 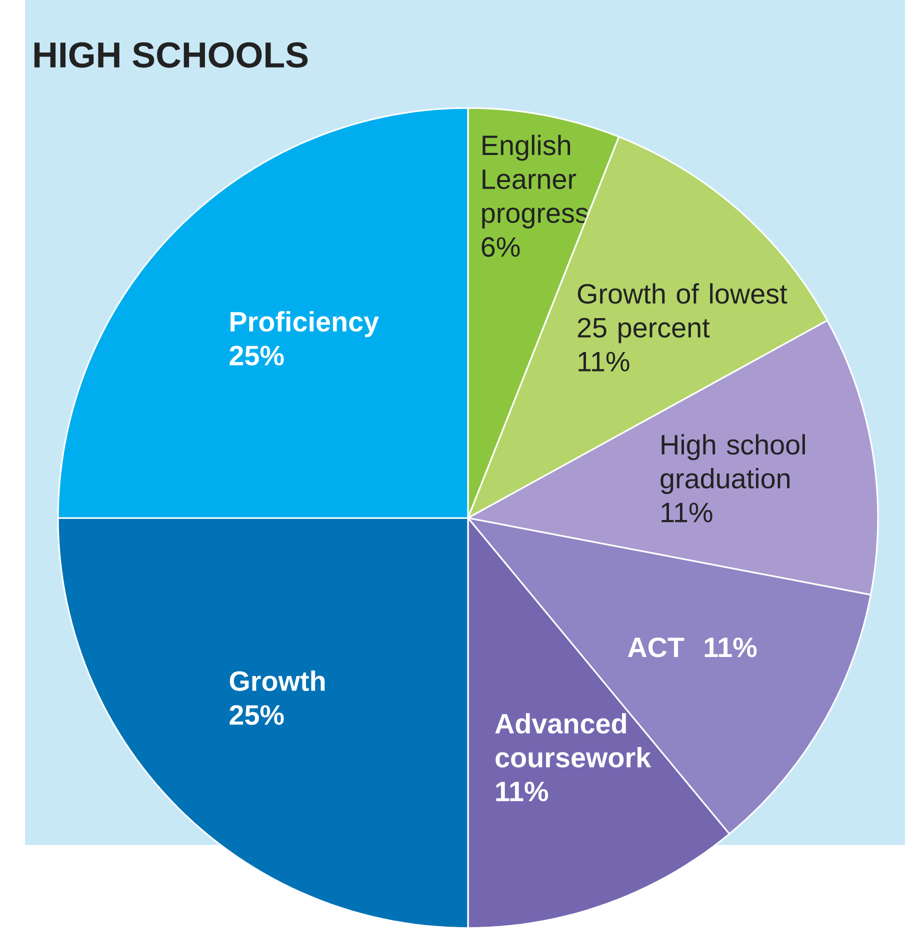 I want to click on slice-label: ACT, so click(x=656, y=647).